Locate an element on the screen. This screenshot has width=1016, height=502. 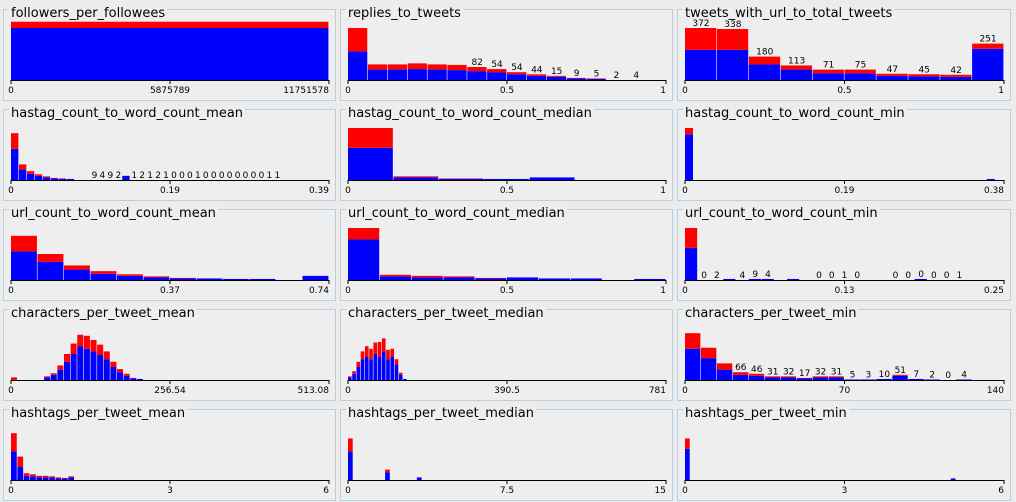
histogram-panel: hashtags_per_tweet_median 0 7.5 15 is located at coordinates (506, 453).